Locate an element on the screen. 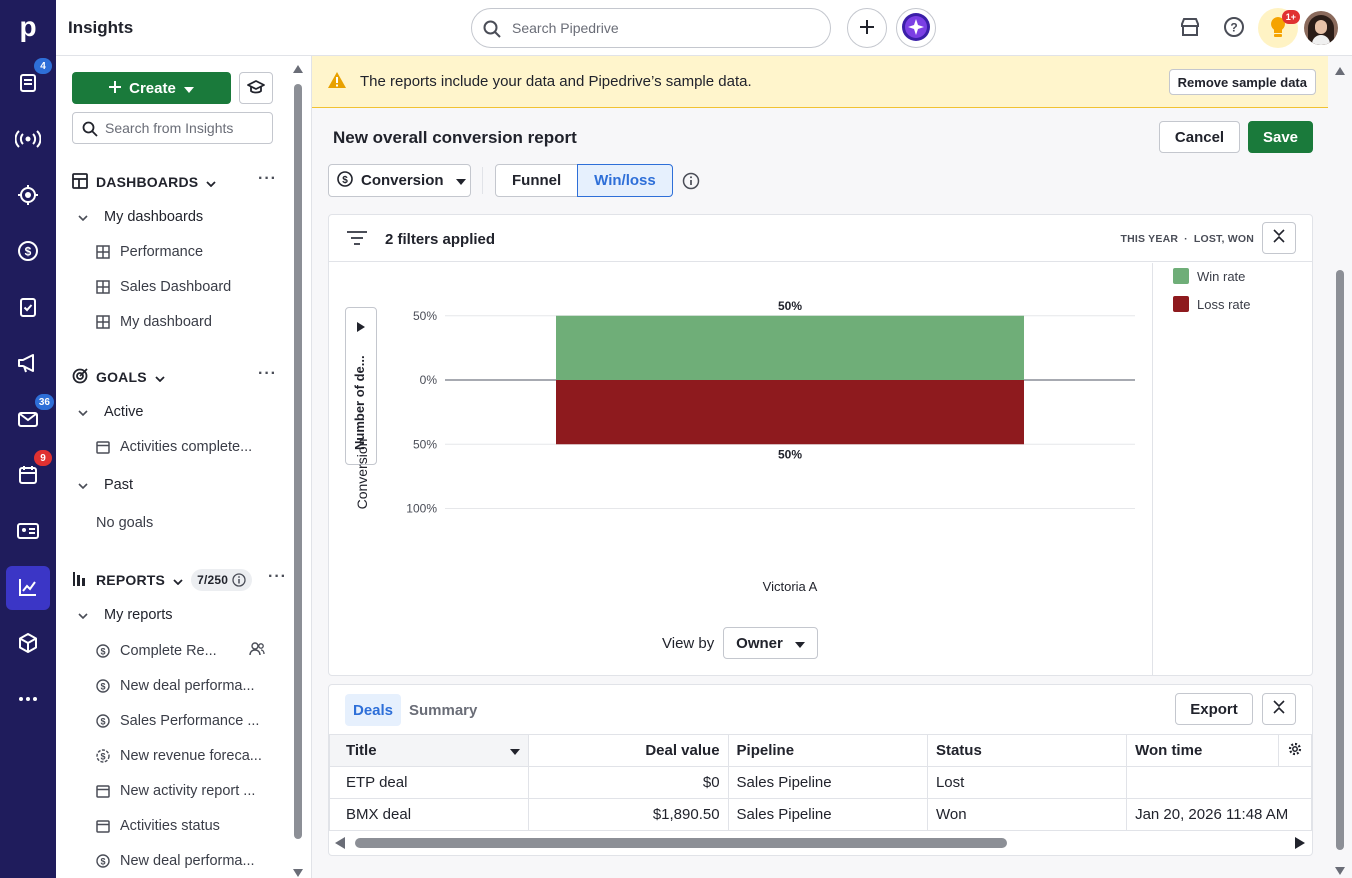 This screenshot has height=878, width=1352. contact-card-icon is located at coordinates (28, 532).